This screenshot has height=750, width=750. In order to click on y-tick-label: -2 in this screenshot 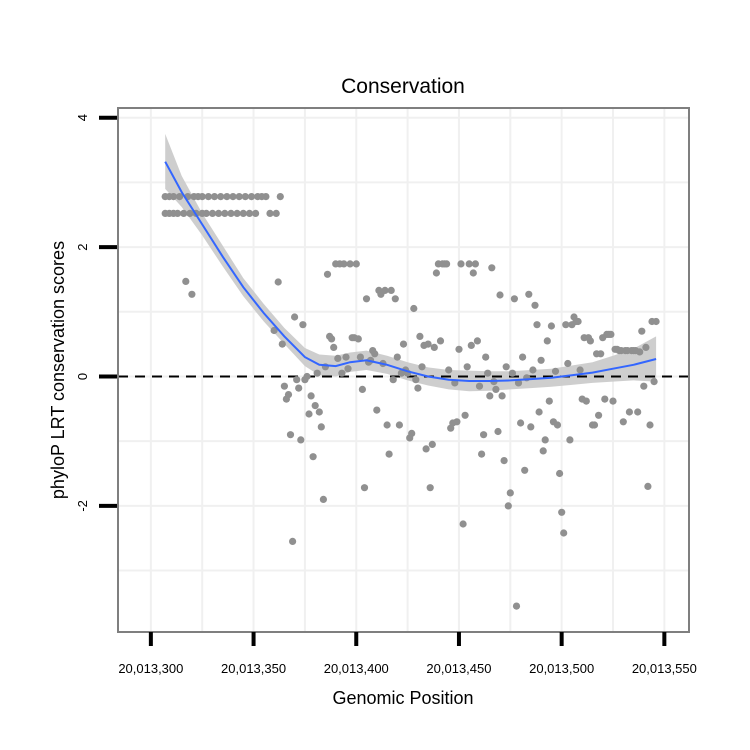, I will do `click(82, 506)`.